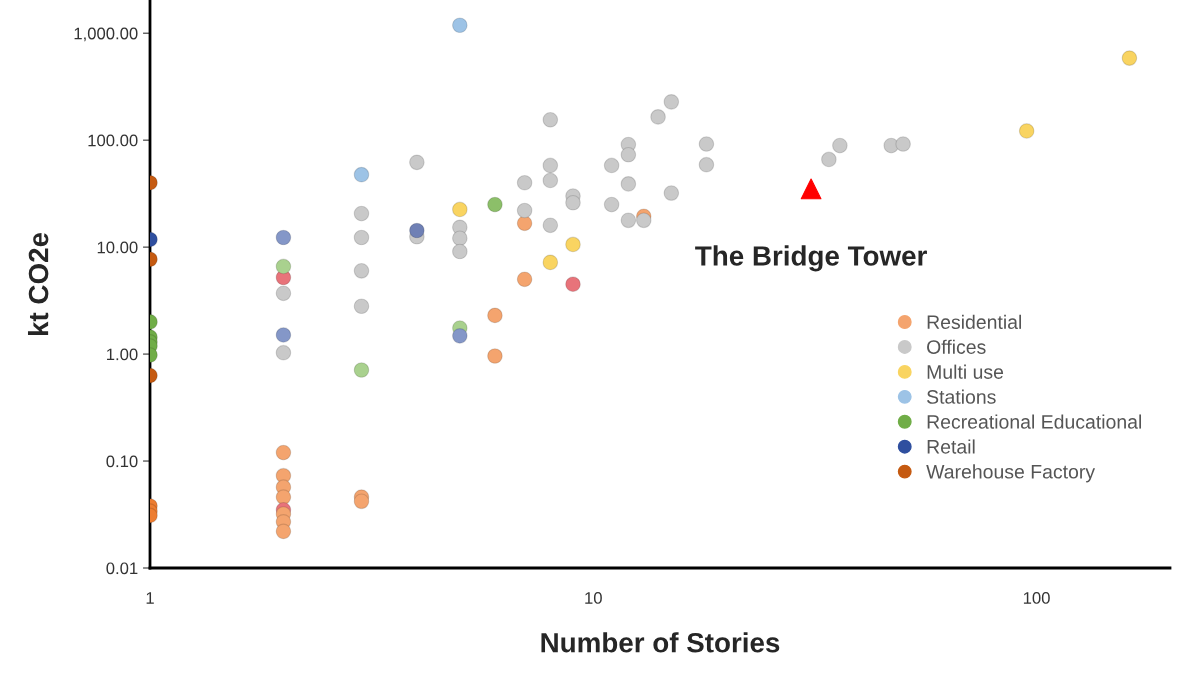 Image resolution: width=1204 pixels, height=678 pixels. Describe the element at coordinates (961, 396) in the screenshot. I see `legend-label: Stations` at that location.